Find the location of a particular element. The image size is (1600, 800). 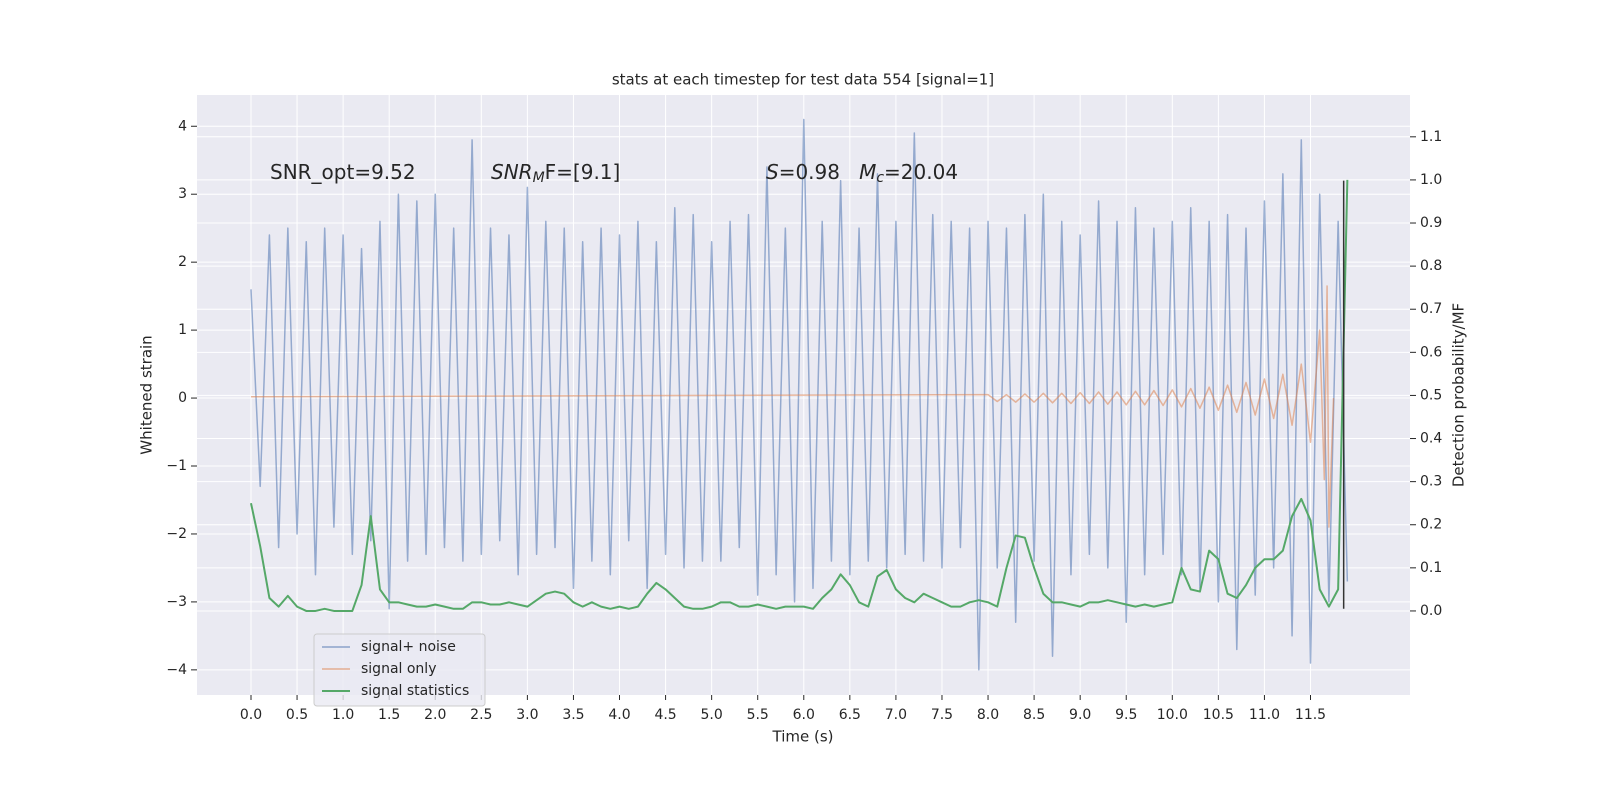

annotations: SNR_opt=9.52 SNRMF=[9.1] S=0.98 Mc=20.04 is located at coordinates (614, 173).